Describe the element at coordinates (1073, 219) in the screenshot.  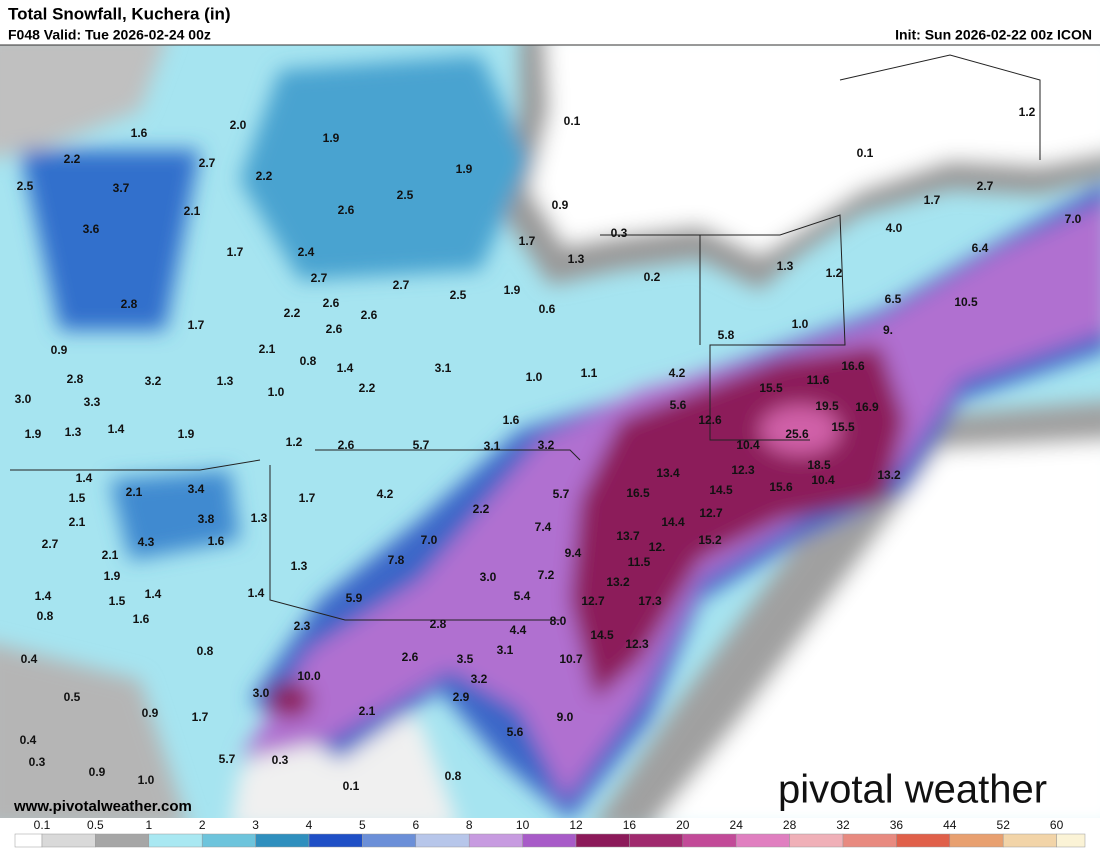
I see `snowfall-label: 7.0` at that location.